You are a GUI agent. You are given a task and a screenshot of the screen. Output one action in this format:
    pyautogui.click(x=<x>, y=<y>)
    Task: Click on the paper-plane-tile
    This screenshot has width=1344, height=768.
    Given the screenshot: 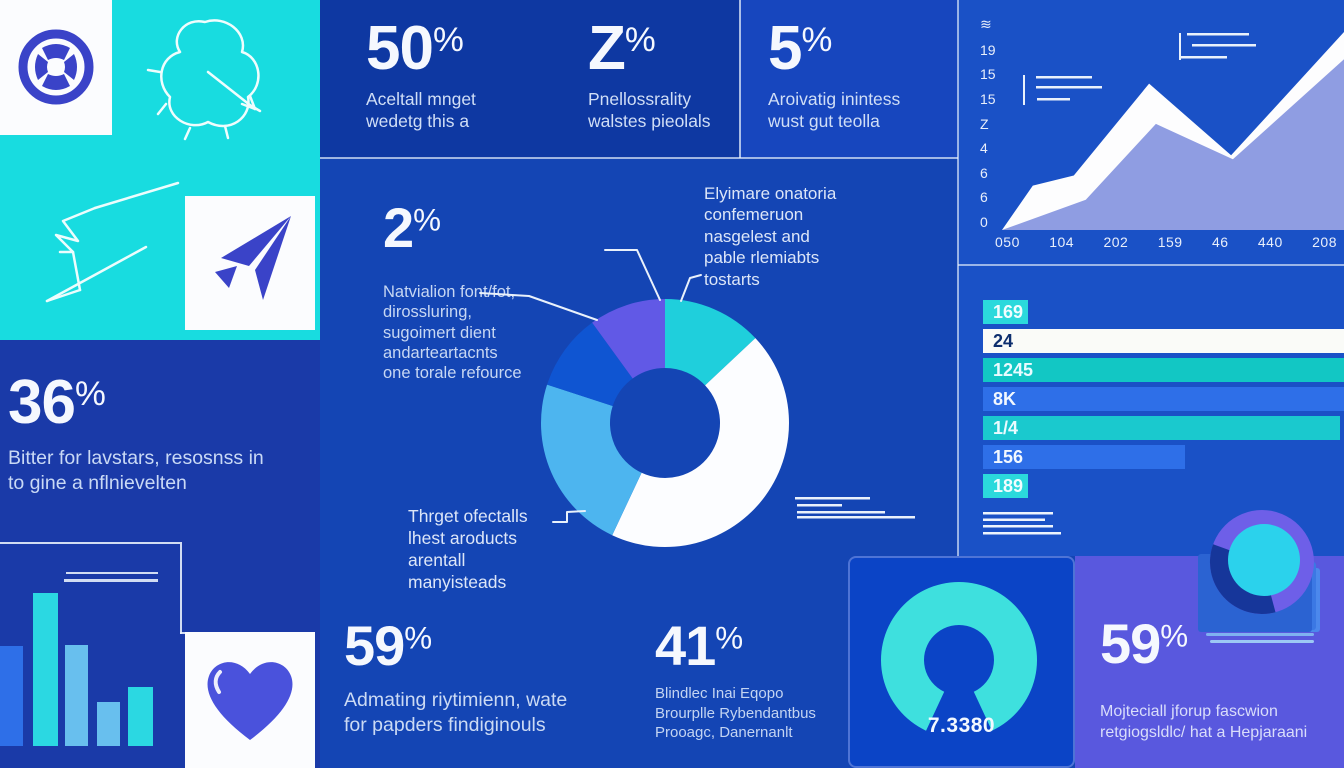 What is the action you would take?
    pyautogui.click(x=250, y=263)
    